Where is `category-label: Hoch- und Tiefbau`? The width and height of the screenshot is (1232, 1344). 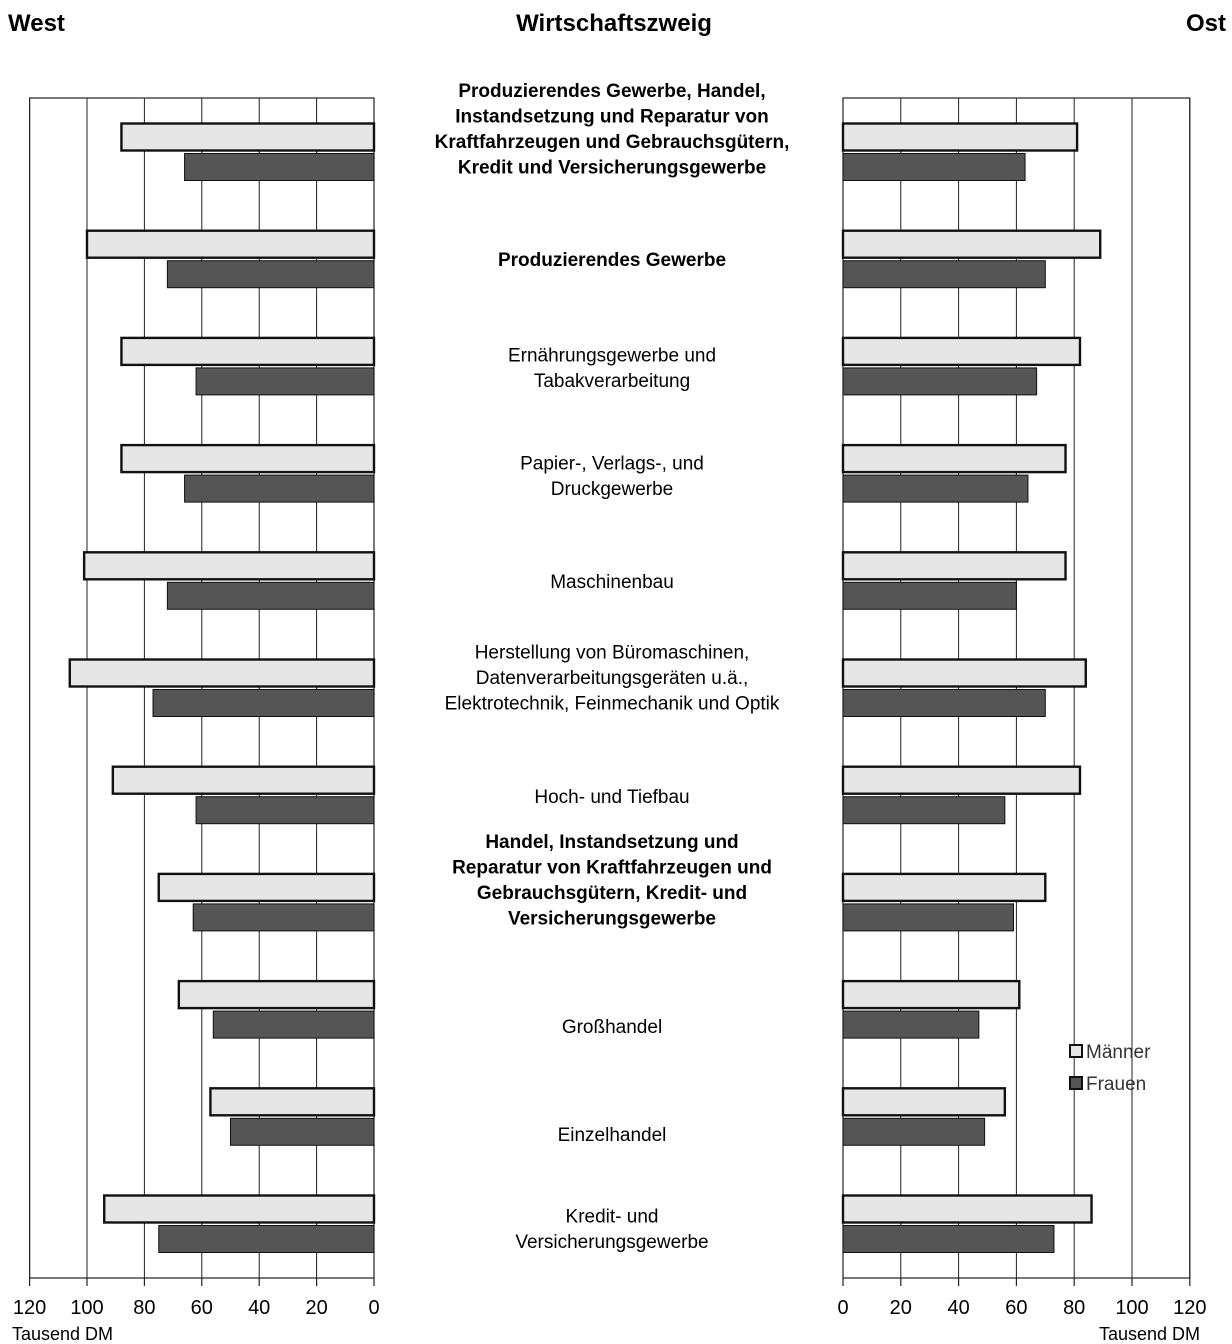 category-label: Hoch- und Tiefbau is located at coordinates (611, 797).